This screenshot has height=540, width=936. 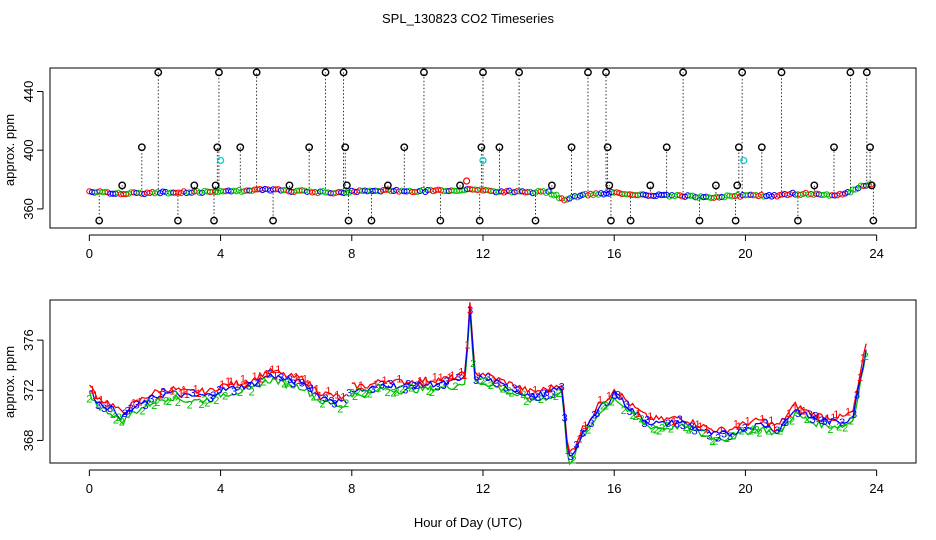 I want to click on bottom-y-tick-label: 376, so click(x=28, y=340).